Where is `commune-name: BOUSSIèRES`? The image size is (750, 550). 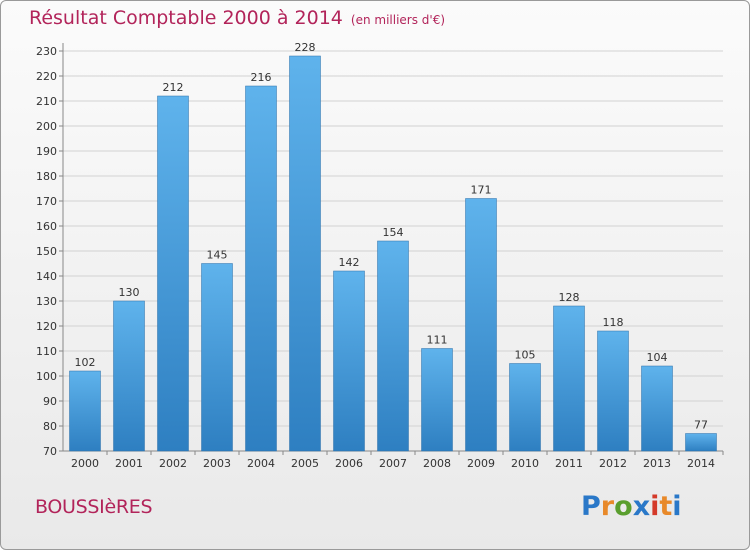 commune-name: BOUSSIèRES is located at coordinates (94, 507).